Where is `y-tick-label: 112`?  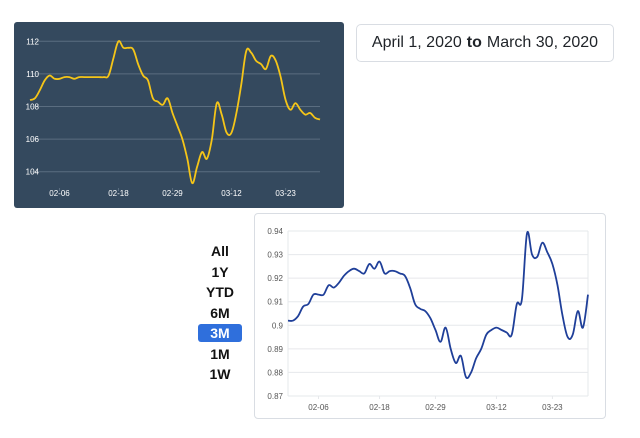
y-tick-label: 112 is located at coordinates (32, 41).